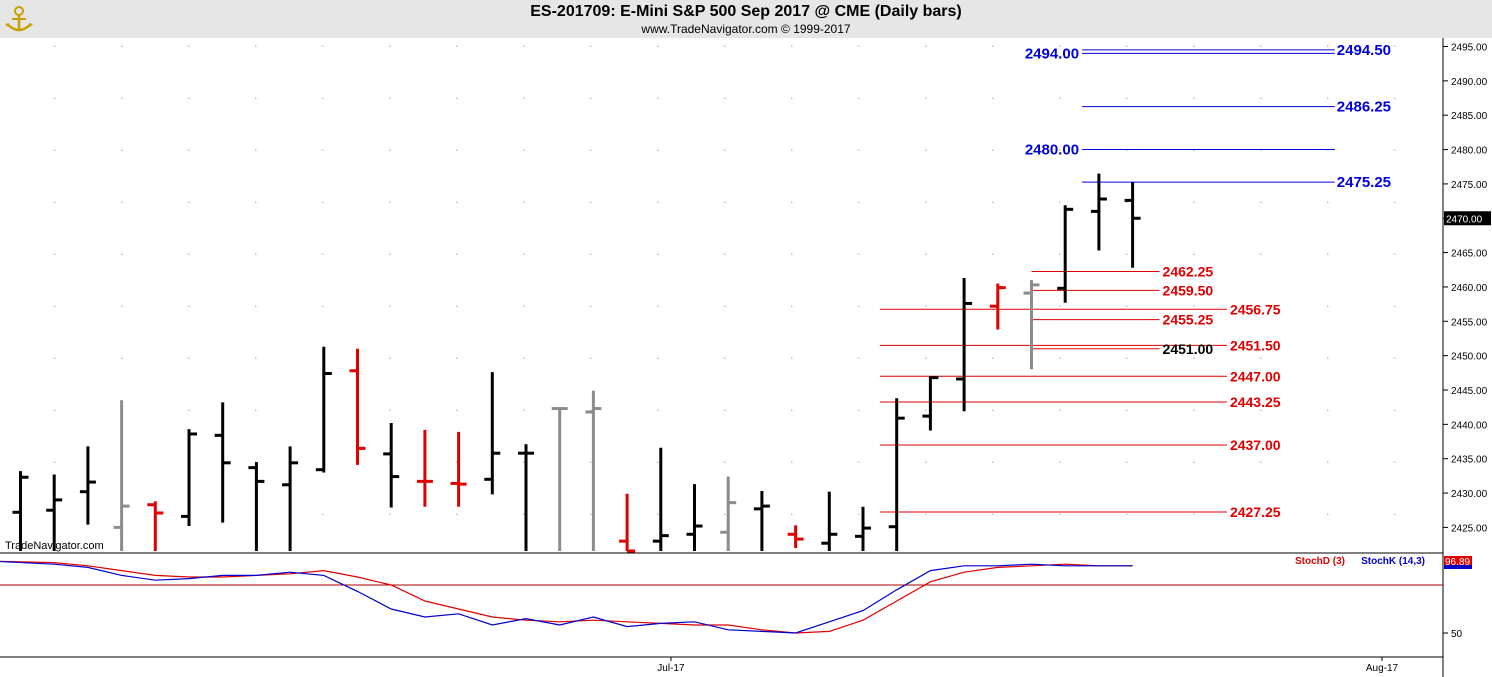  What do you see at coordinates (1469, 528) in the screenshot?
I see `price-tick-label: 2425.00` at bounding box center [1469, 528].